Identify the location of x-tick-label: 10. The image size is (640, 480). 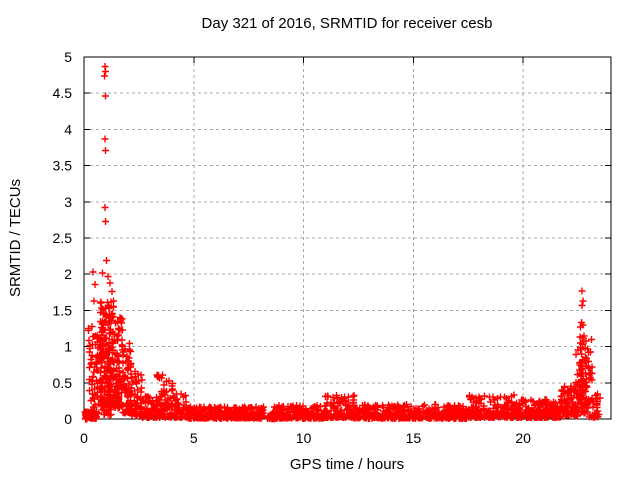
(304, 438).